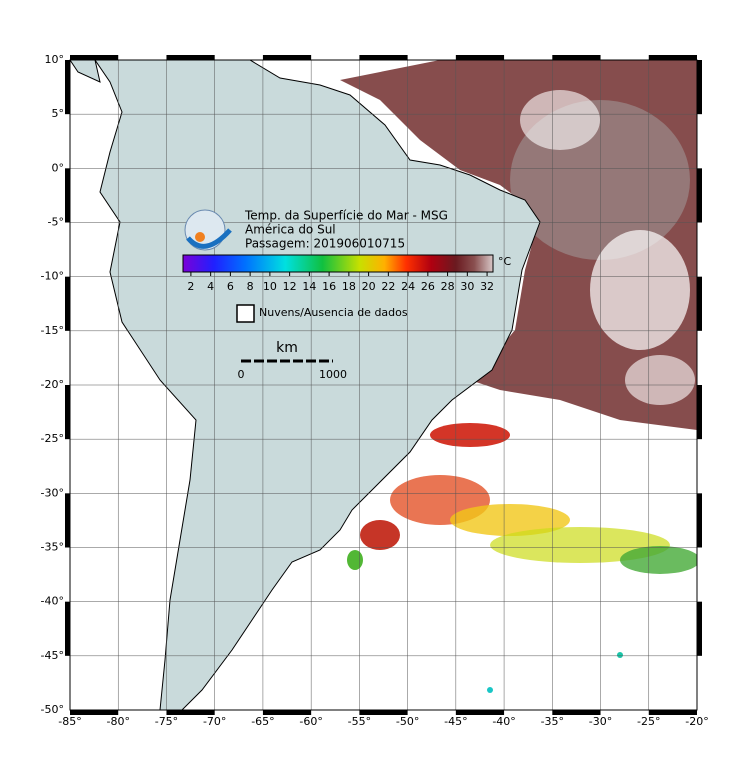  What do you see at coordinates (333, 312) in the screenshot?
I see `no-data-label: Nuvens/Ausencia de dados` at bounding box center [333, 312].